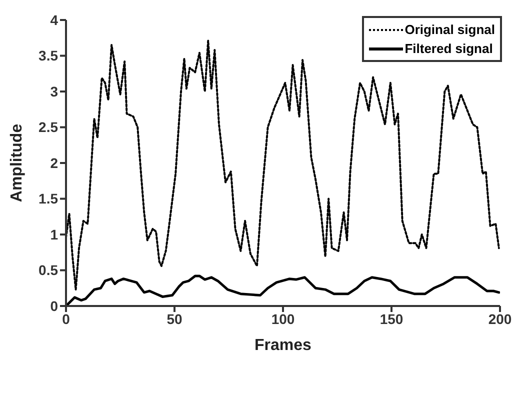 The height and width of the screenshot is (414, 522). Describe the element at coordinates (449, 30) in the screenshot. I see `legend-label: Original signal` at that location.